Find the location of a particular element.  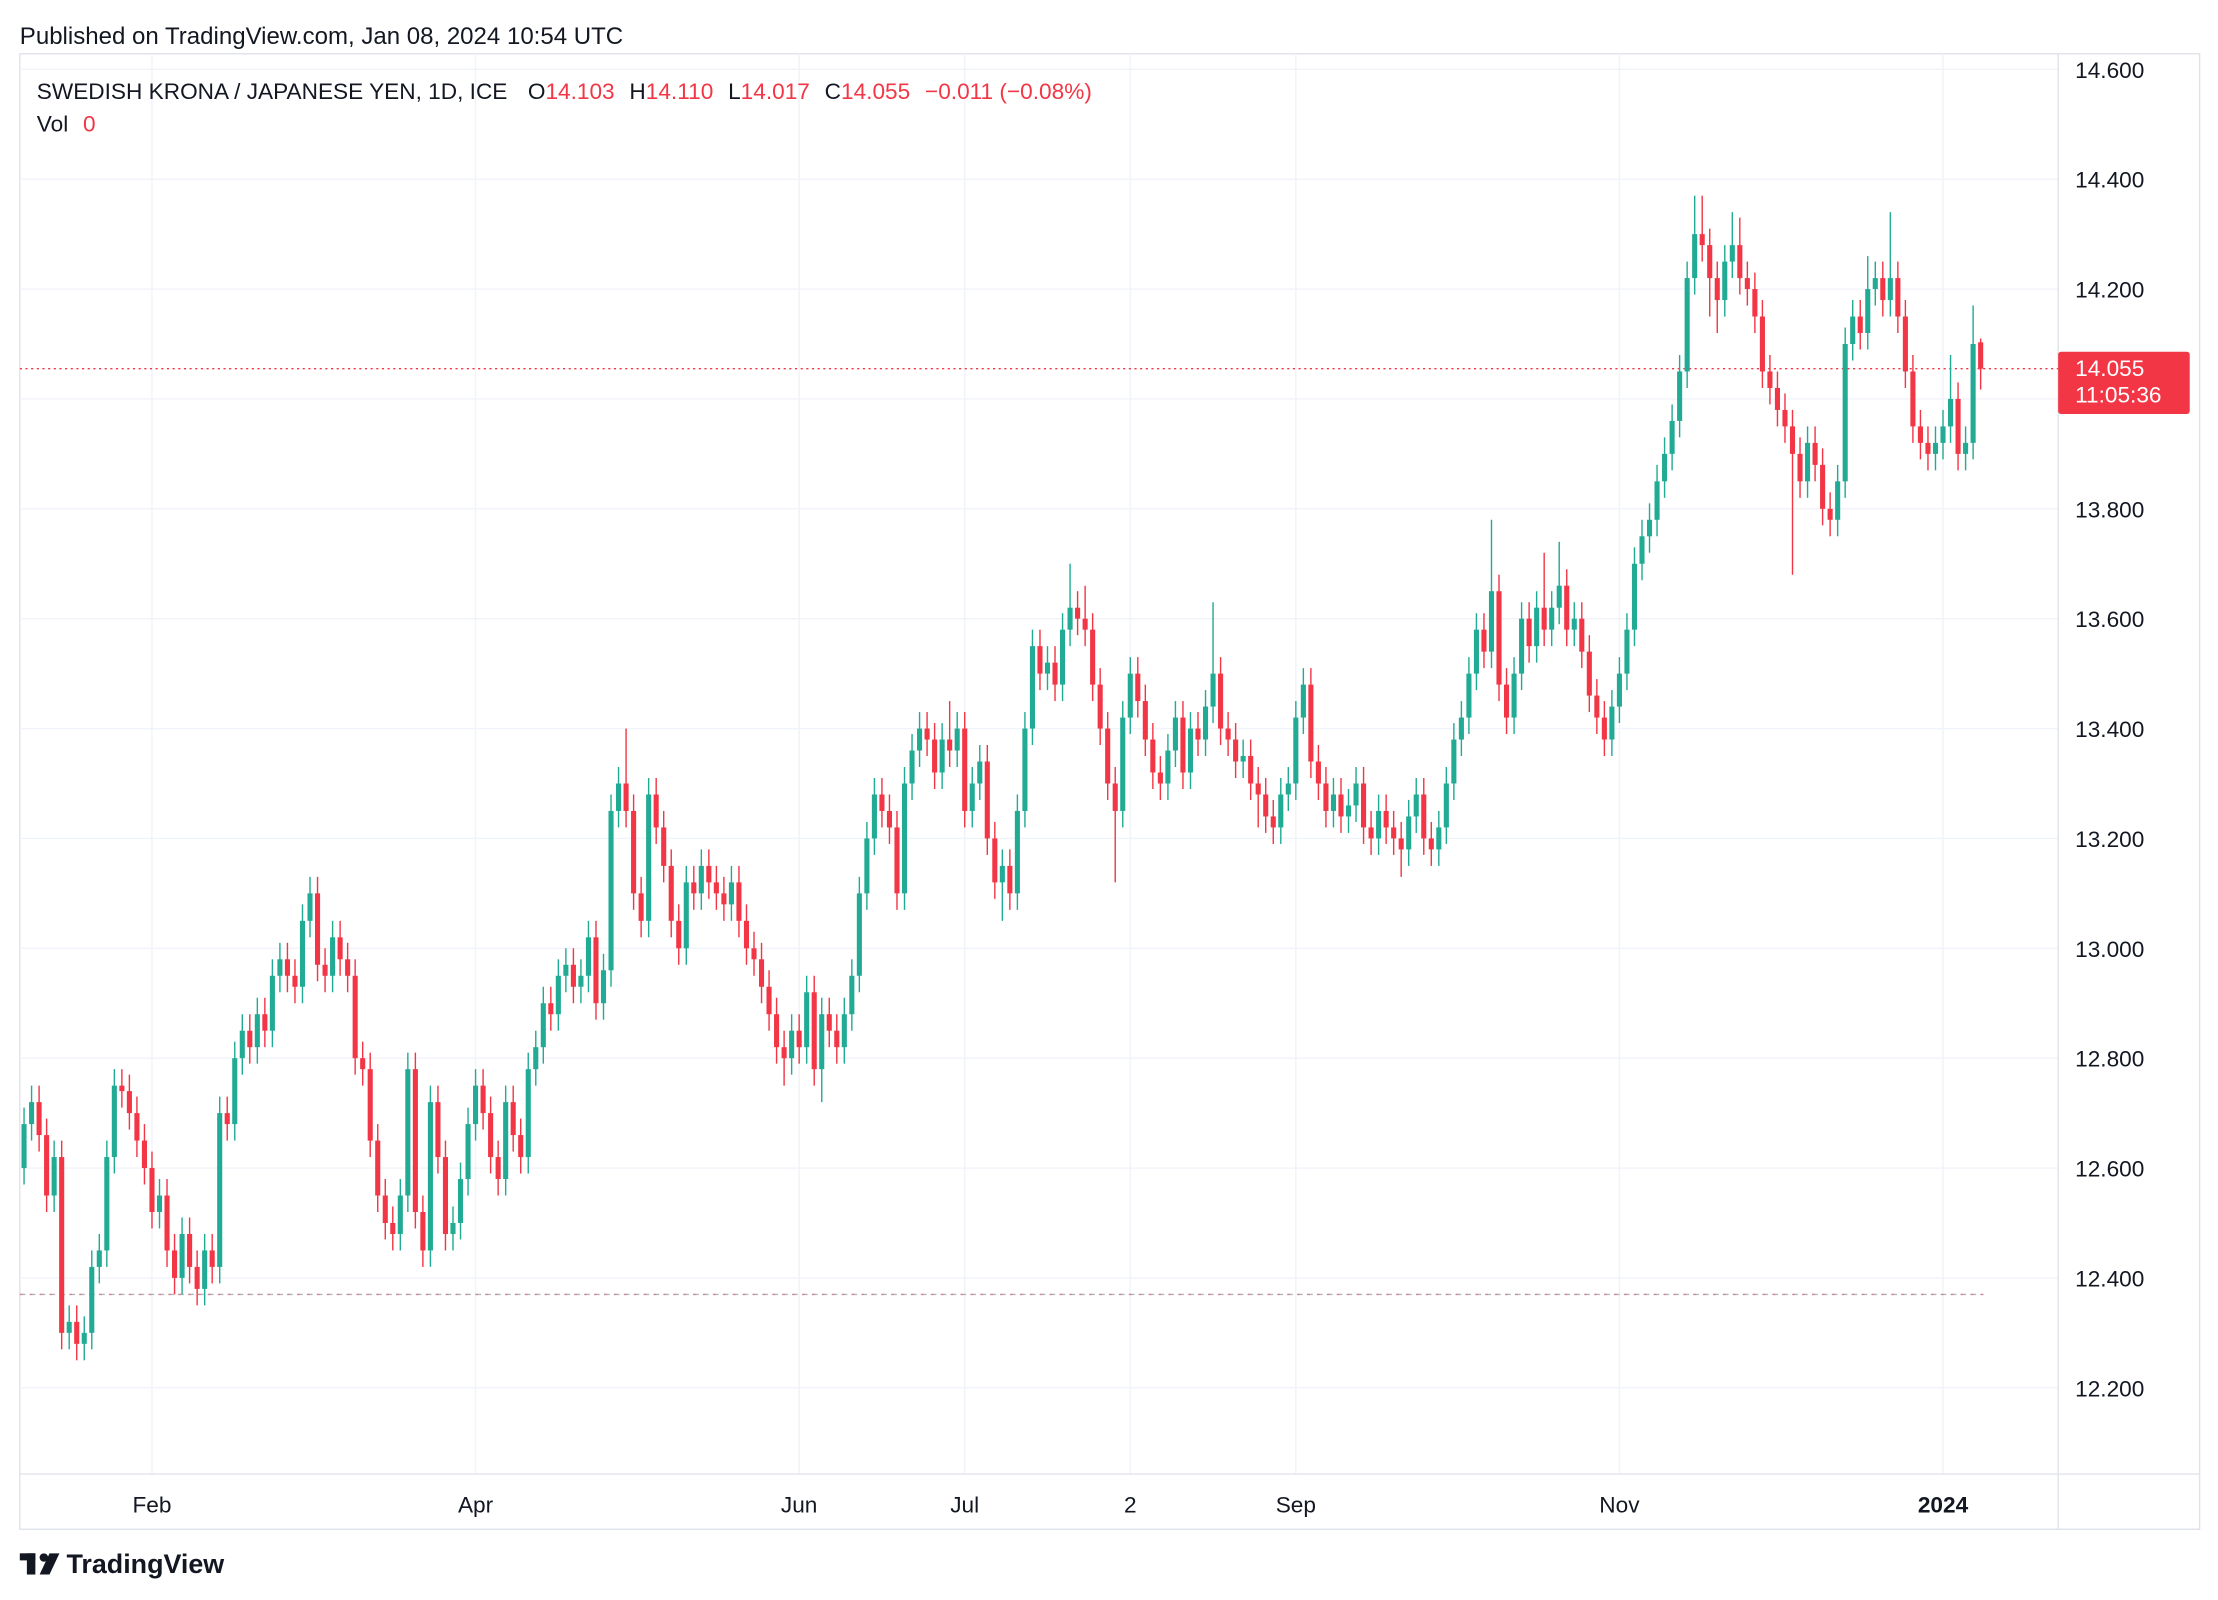

low-label: L is located at coordinates (734, 91).